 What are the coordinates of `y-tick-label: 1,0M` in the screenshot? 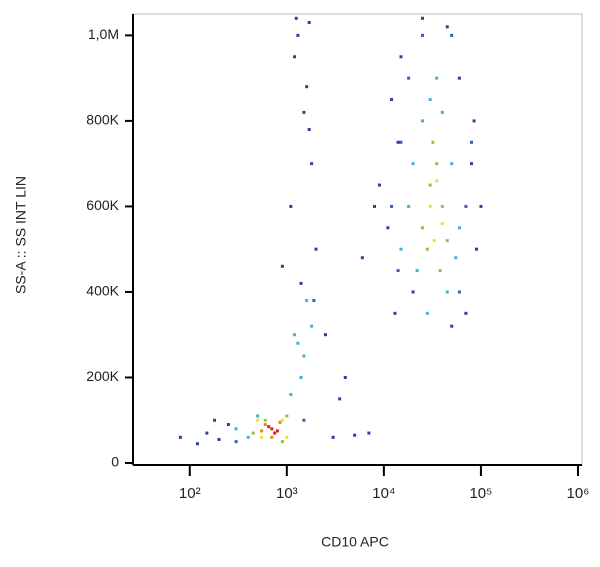 It's located at (103, 34).